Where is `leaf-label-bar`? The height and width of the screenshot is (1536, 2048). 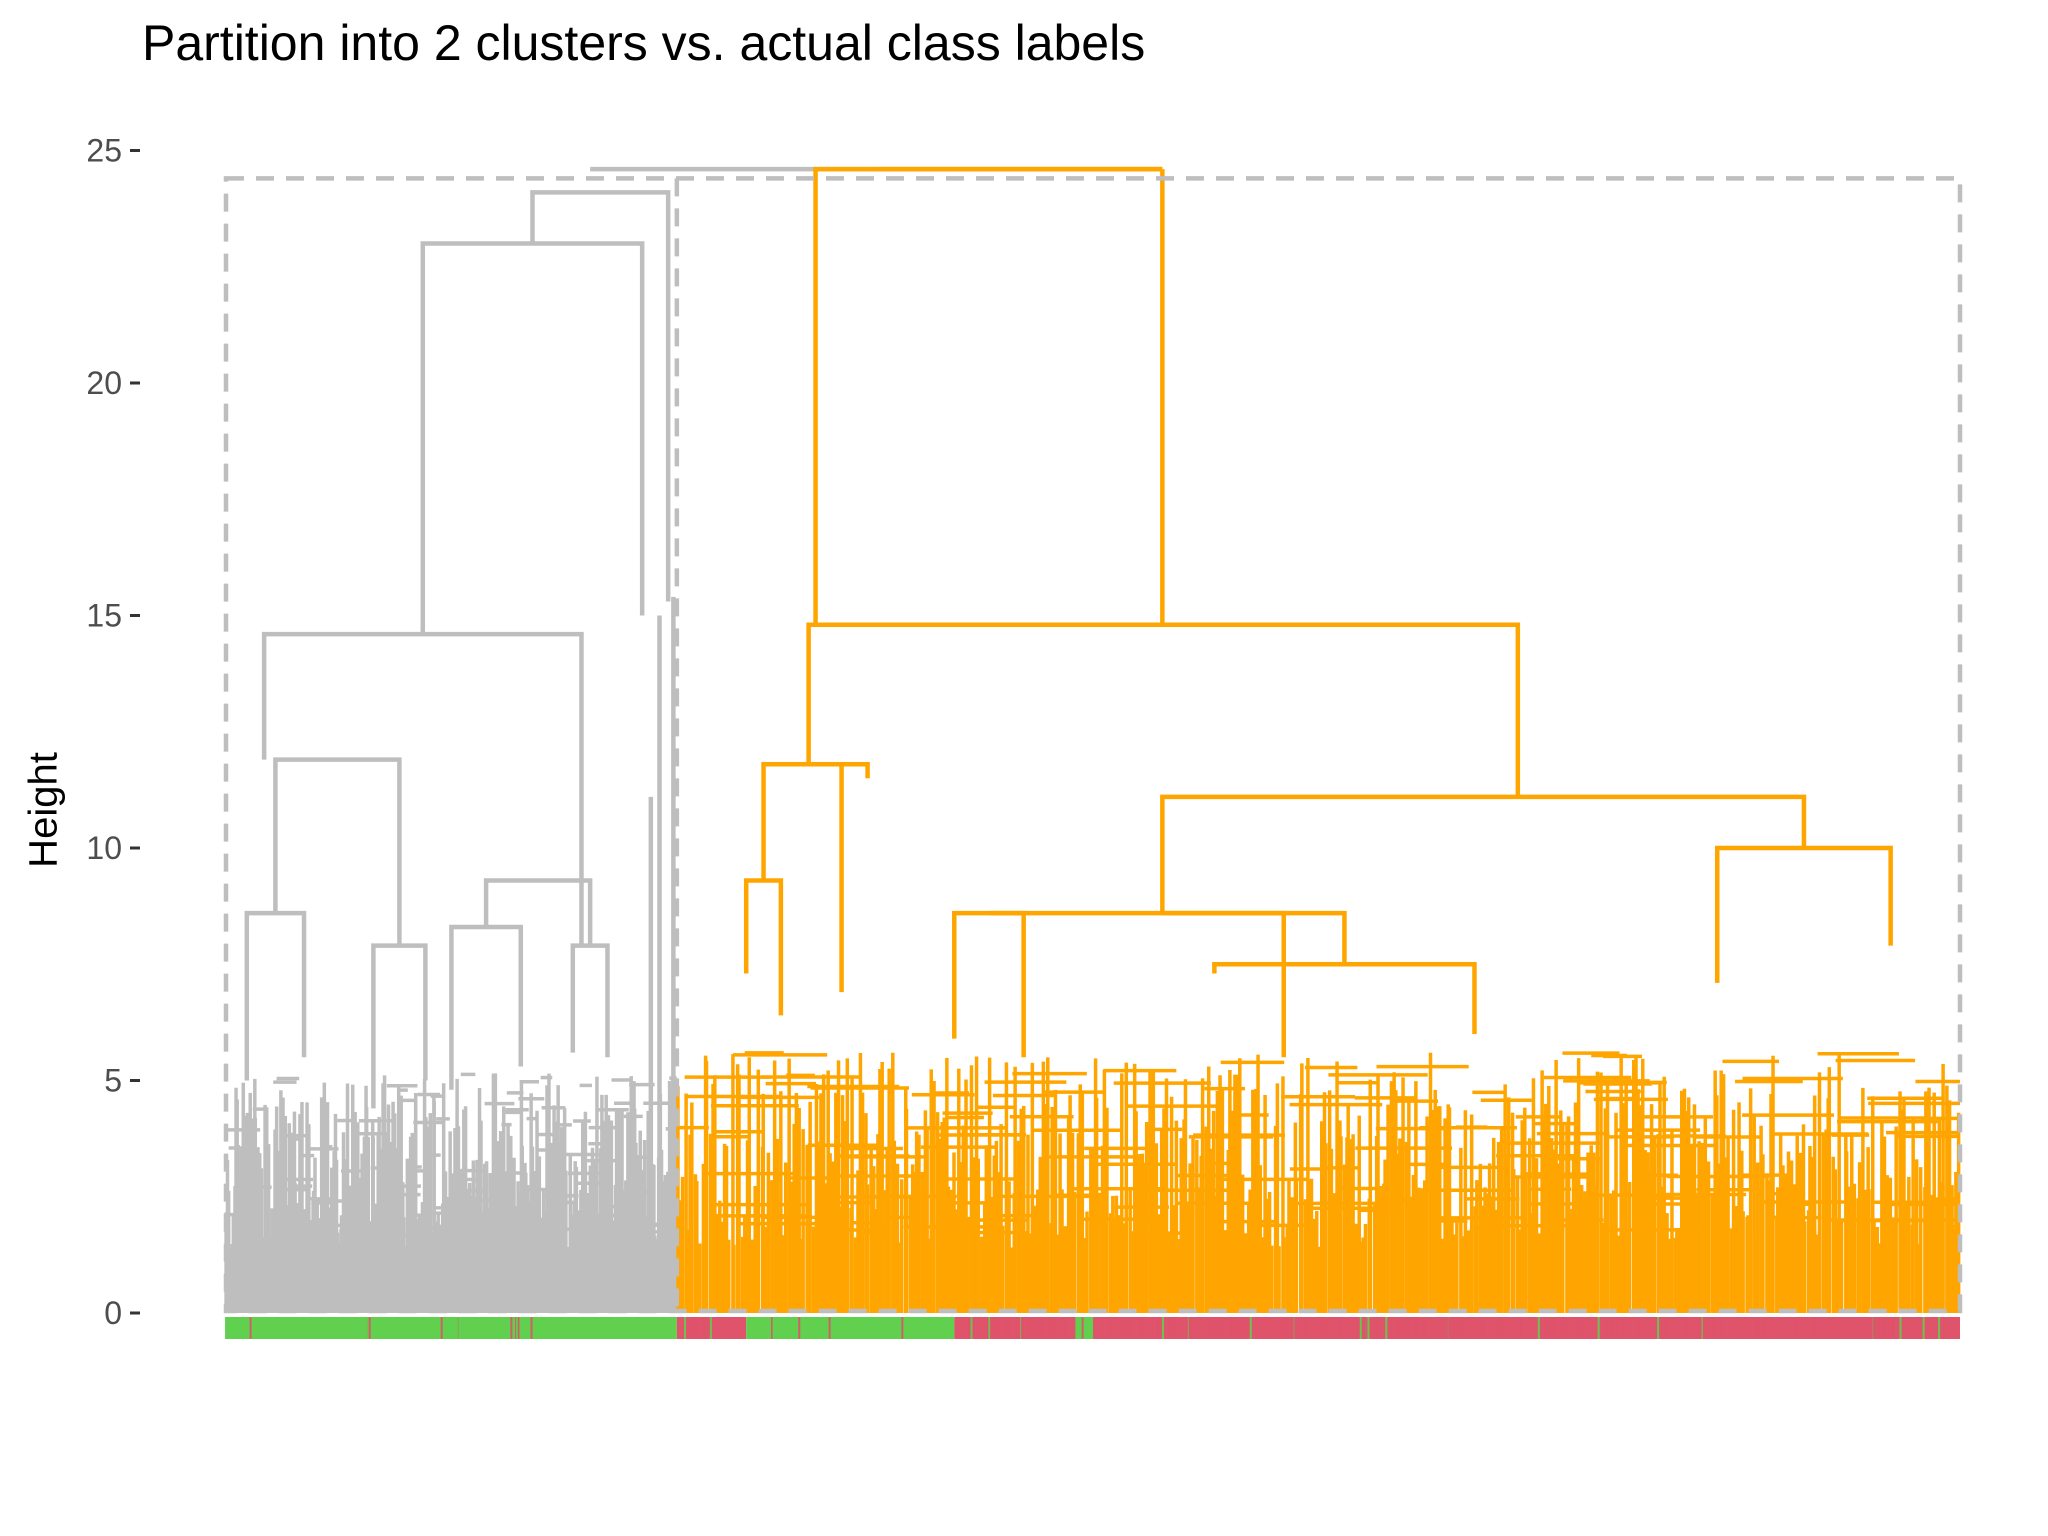 leaf-label-bar is located at coordinates (1092, 1328).